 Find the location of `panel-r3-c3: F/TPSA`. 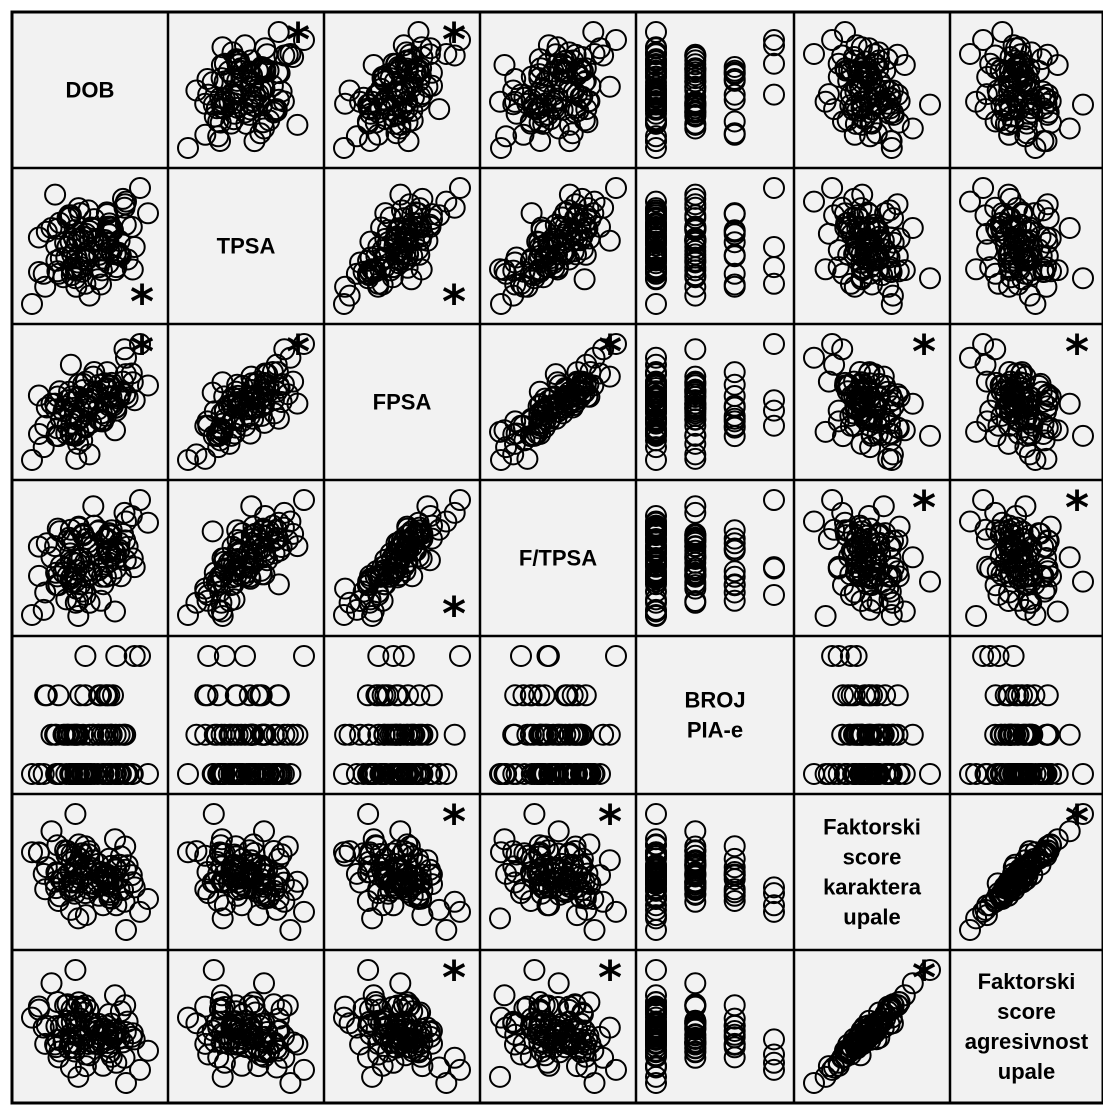

panel-r3-c3: F/TPSA is located at coordinates (558, 558).